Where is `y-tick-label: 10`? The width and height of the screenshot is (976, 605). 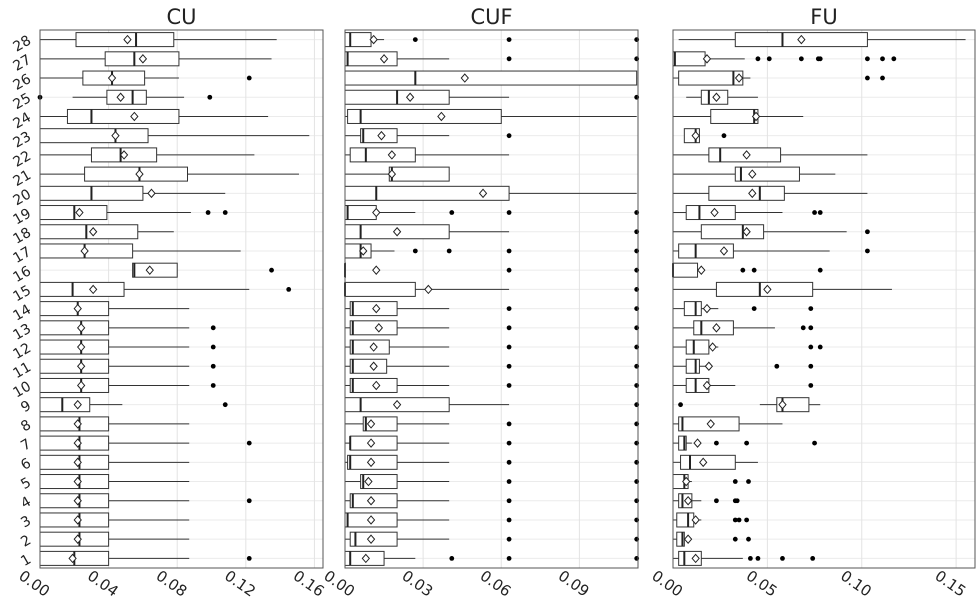 y-tick-label: 10 is located at coordinates (22, 390).